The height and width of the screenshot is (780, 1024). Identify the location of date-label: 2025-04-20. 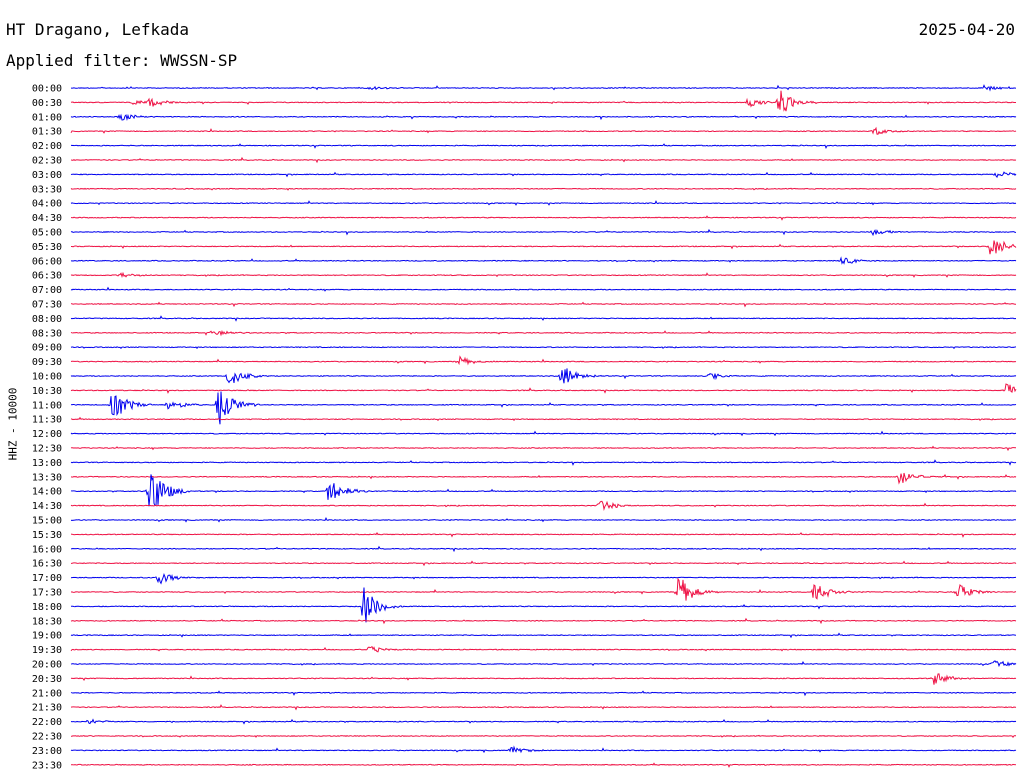
(966, 29).